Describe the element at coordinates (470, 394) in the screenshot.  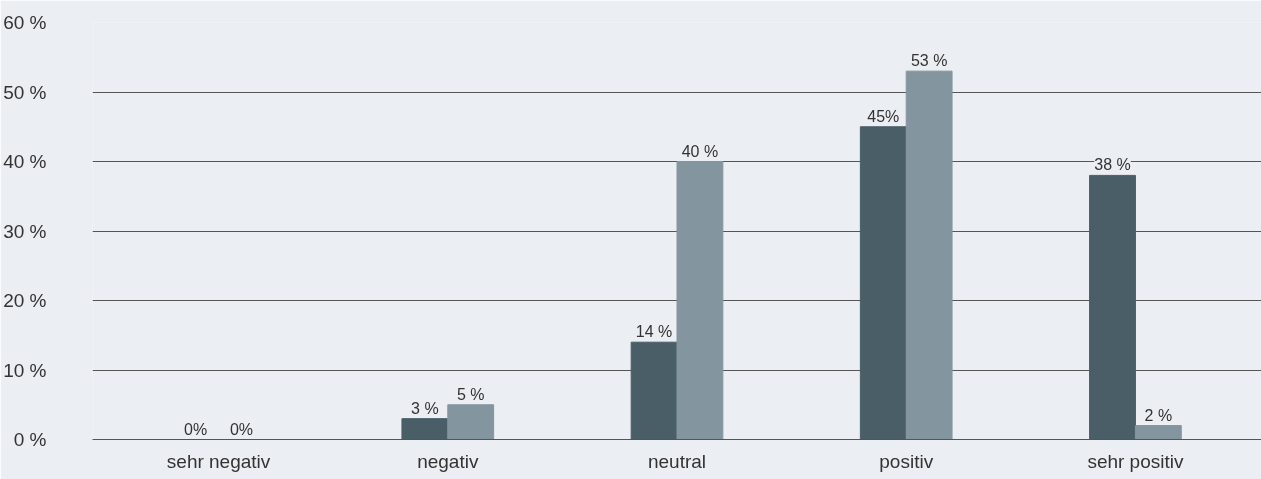
I see `data-label: 5 %` at that location.